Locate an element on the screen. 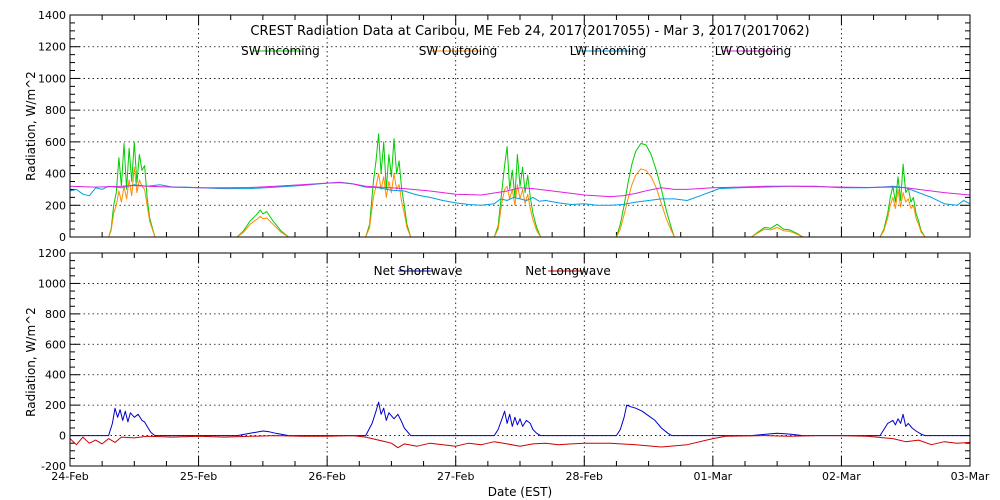  x-tick-label: 28-Feb is located at coordinates (584, 476).